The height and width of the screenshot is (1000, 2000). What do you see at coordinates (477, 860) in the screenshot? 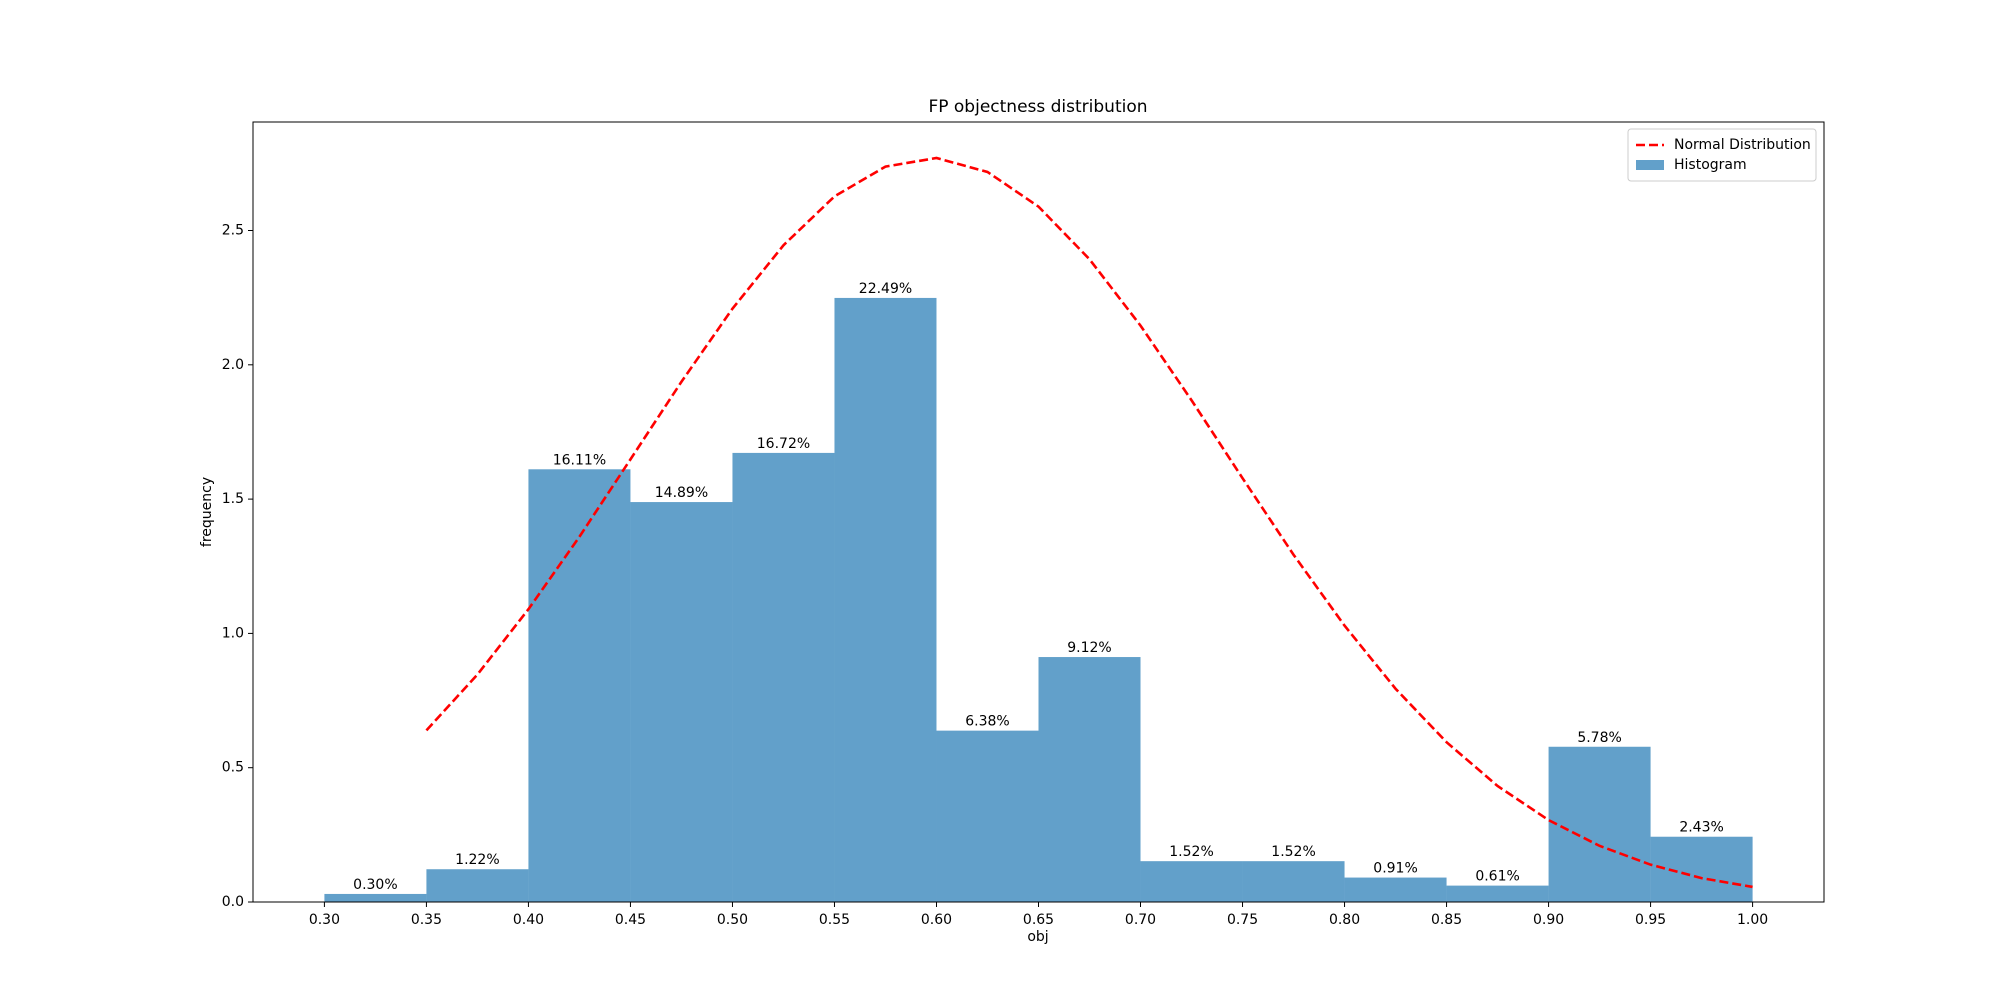
I see `bar-value-label: 1.22%` at bounding box center [477, 860].